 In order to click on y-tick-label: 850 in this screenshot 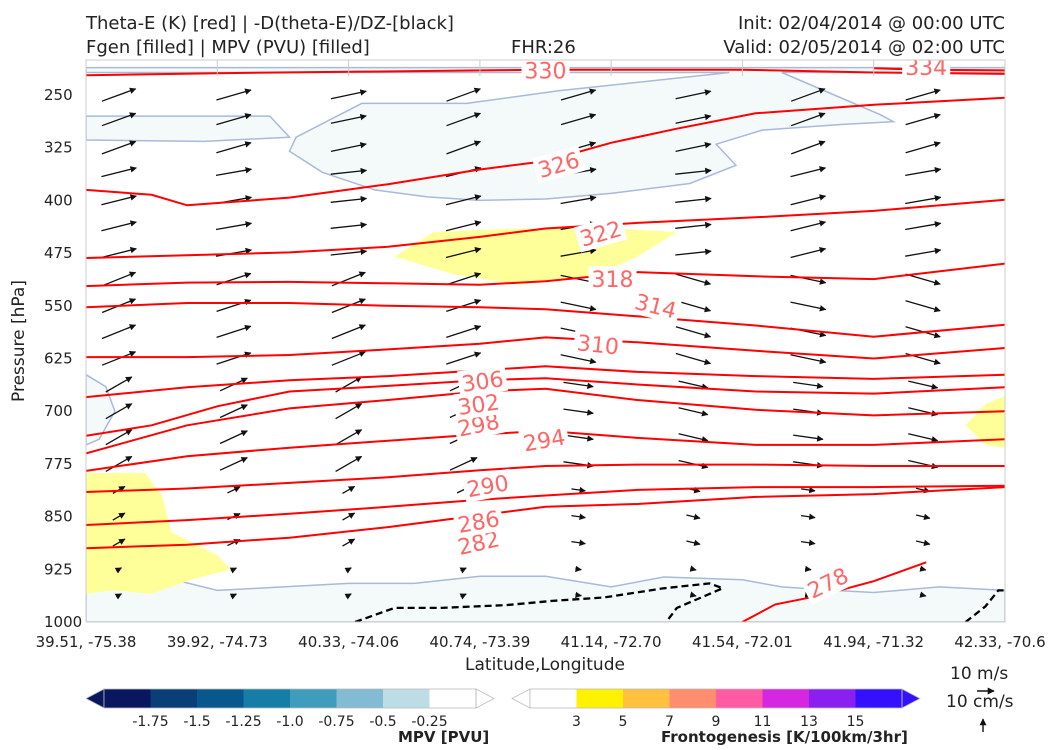, I will do `click(58, 517)`.